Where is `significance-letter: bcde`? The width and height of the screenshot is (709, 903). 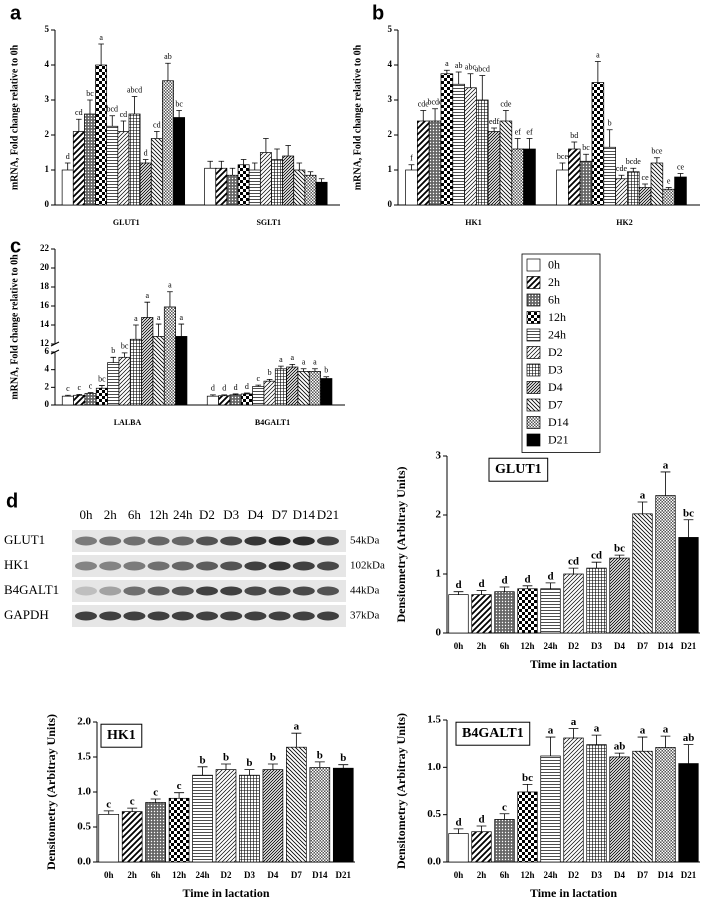 significance-letter: bcde is located at coordinates (634, 161).